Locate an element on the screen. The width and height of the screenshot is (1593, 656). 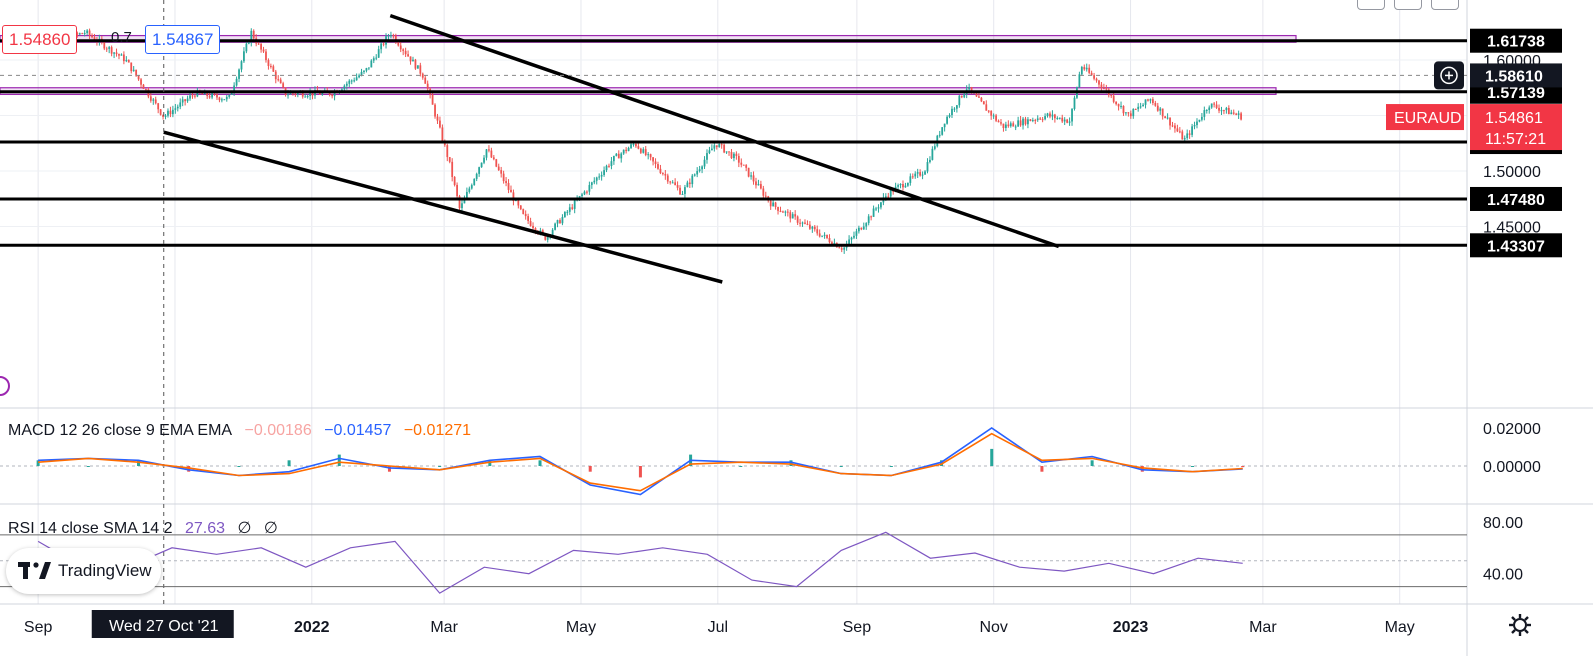
chevron-down-icon is located at coordinates (1371, 5).